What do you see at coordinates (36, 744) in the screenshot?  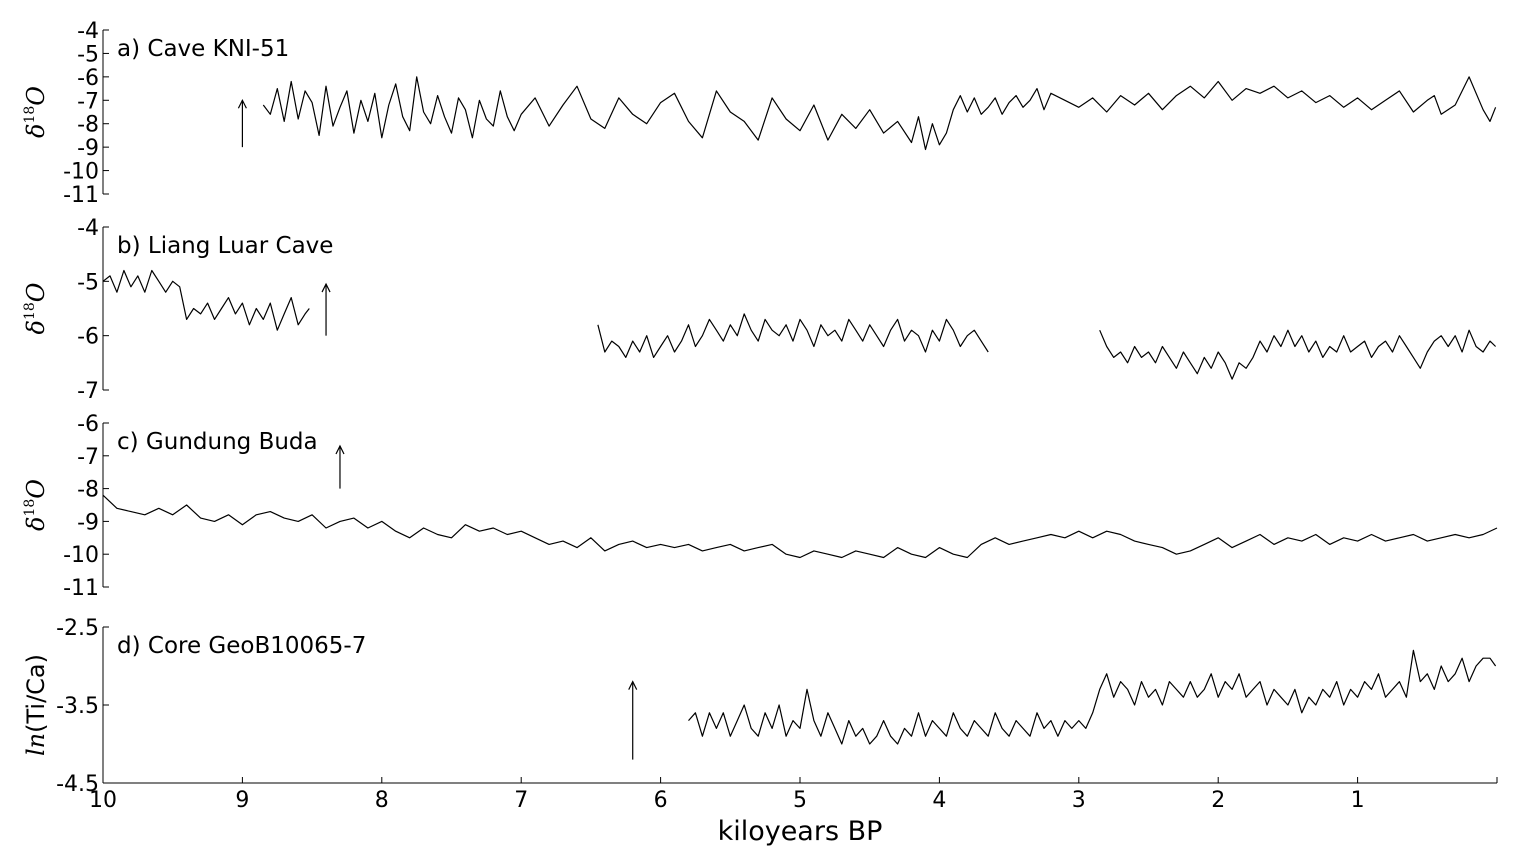 I see `y-axis-label-base: ln` at bounding box center [36, 744].